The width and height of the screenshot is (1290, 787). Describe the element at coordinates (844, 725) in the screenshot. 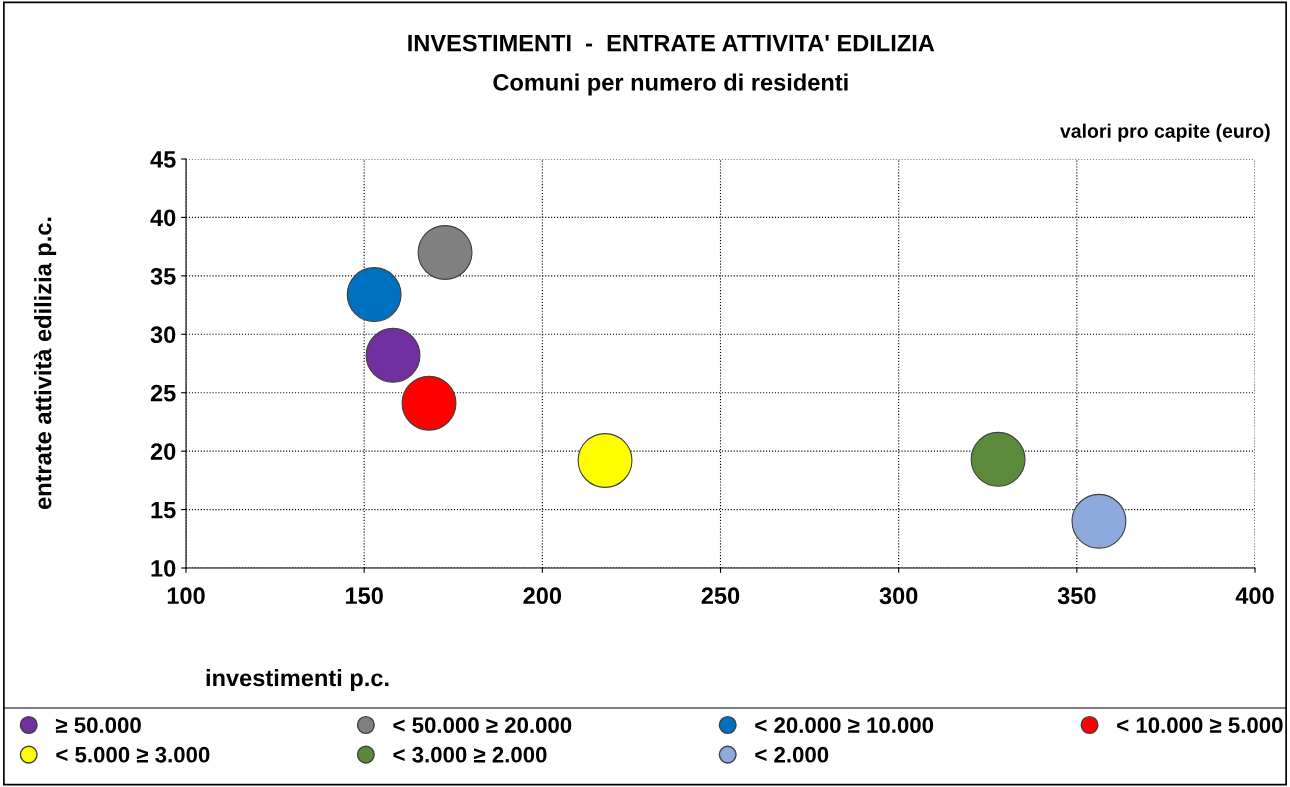

I see `legend-label: < 20.000 ≥ 10.000` at that location.